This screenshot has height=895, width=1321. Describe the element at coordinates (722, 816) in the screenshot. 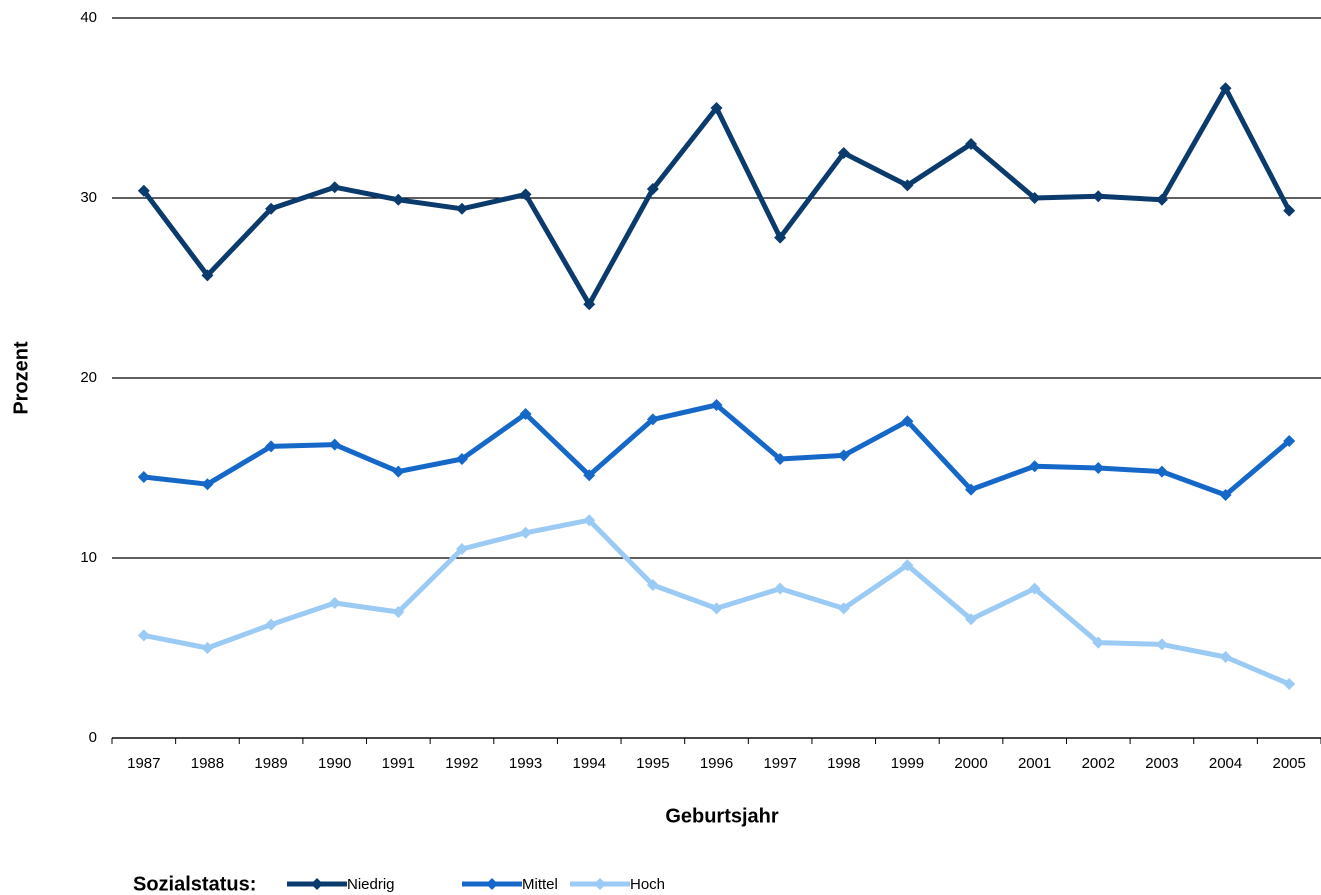

I see `x-axis-label: Geburtsjahr` at that location.